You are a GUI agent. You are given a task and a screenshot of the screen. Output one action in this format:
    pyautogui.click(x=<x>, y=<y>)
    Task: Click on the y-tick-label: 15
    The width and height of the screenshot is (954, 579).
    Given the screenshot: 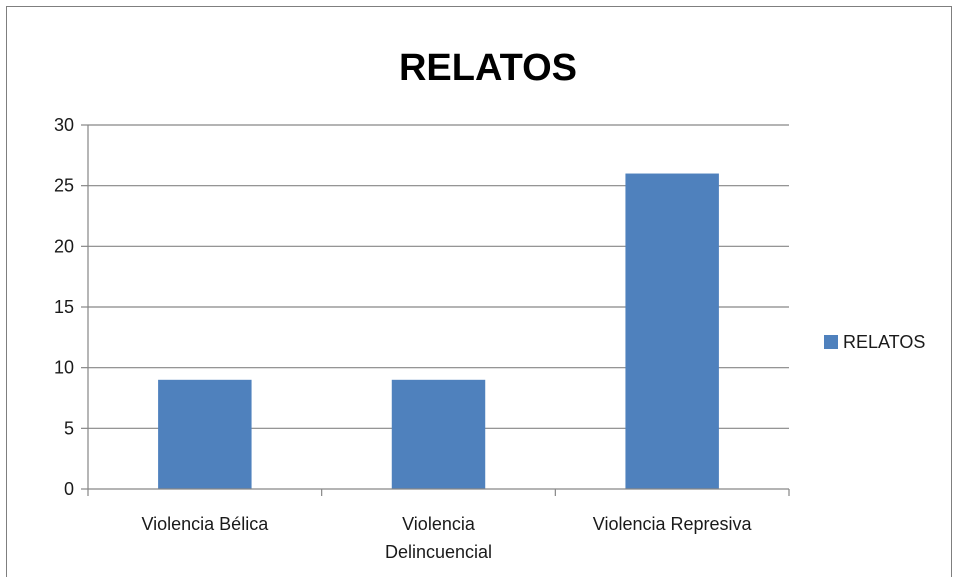 What is the action you would take?
    pyautogui.click(x=64, y=307)
    